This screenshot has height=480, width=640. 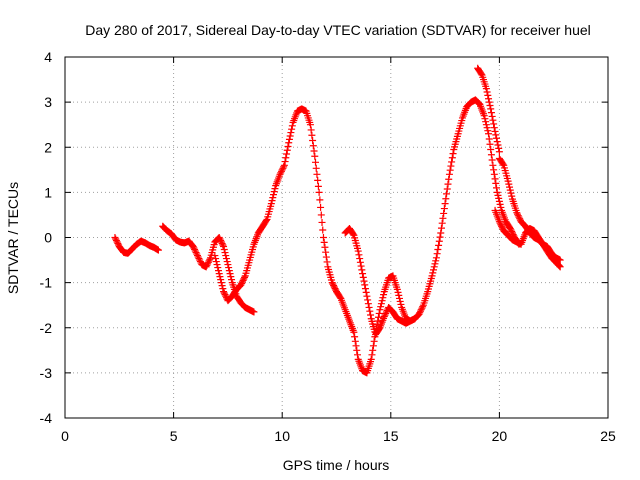 What do you see at coordinates (48, 192) in the screenshot?
I see `y-tick-label: 1` at bounding box center [48, 192].